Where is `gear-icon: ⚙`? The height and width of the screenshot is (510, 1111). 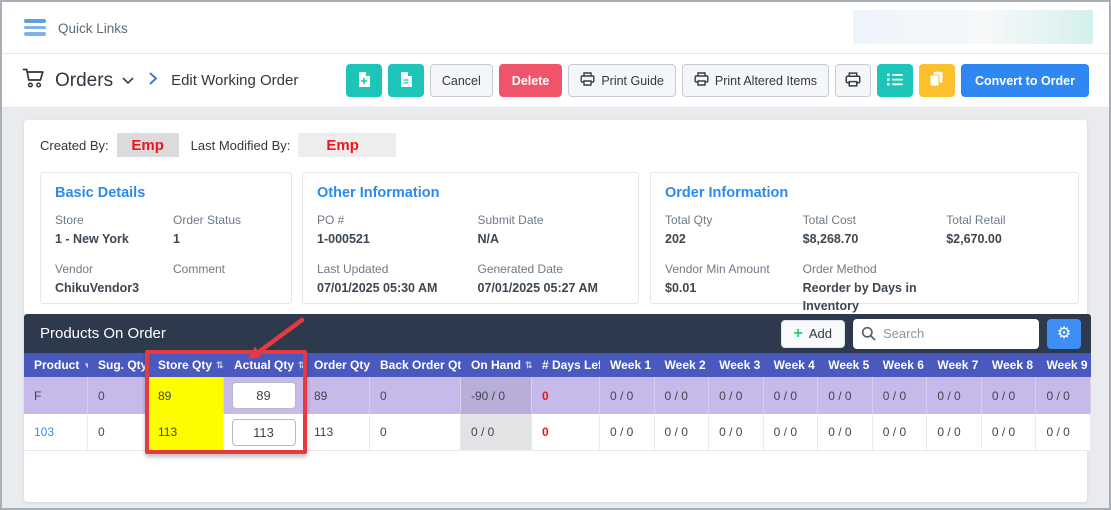 gear-icon: ⚙ is located at coordinates (1064, 333).